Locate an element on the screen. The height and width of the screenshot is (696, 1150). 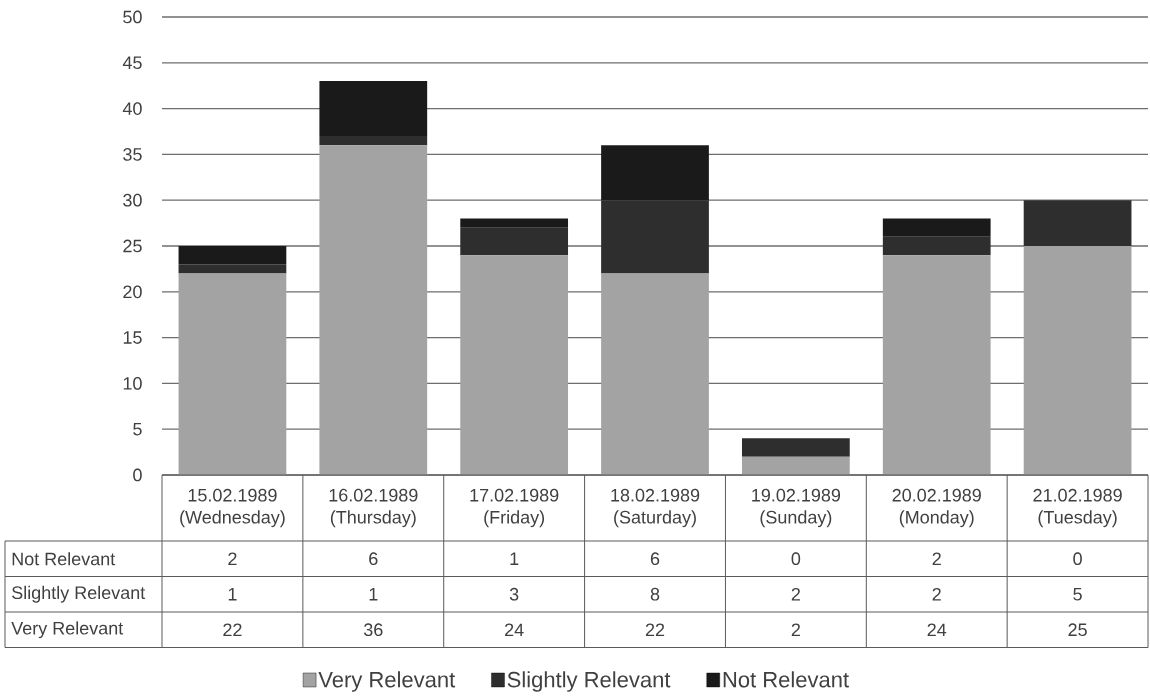
data-label: 8 is located at coordinates (655, 594).